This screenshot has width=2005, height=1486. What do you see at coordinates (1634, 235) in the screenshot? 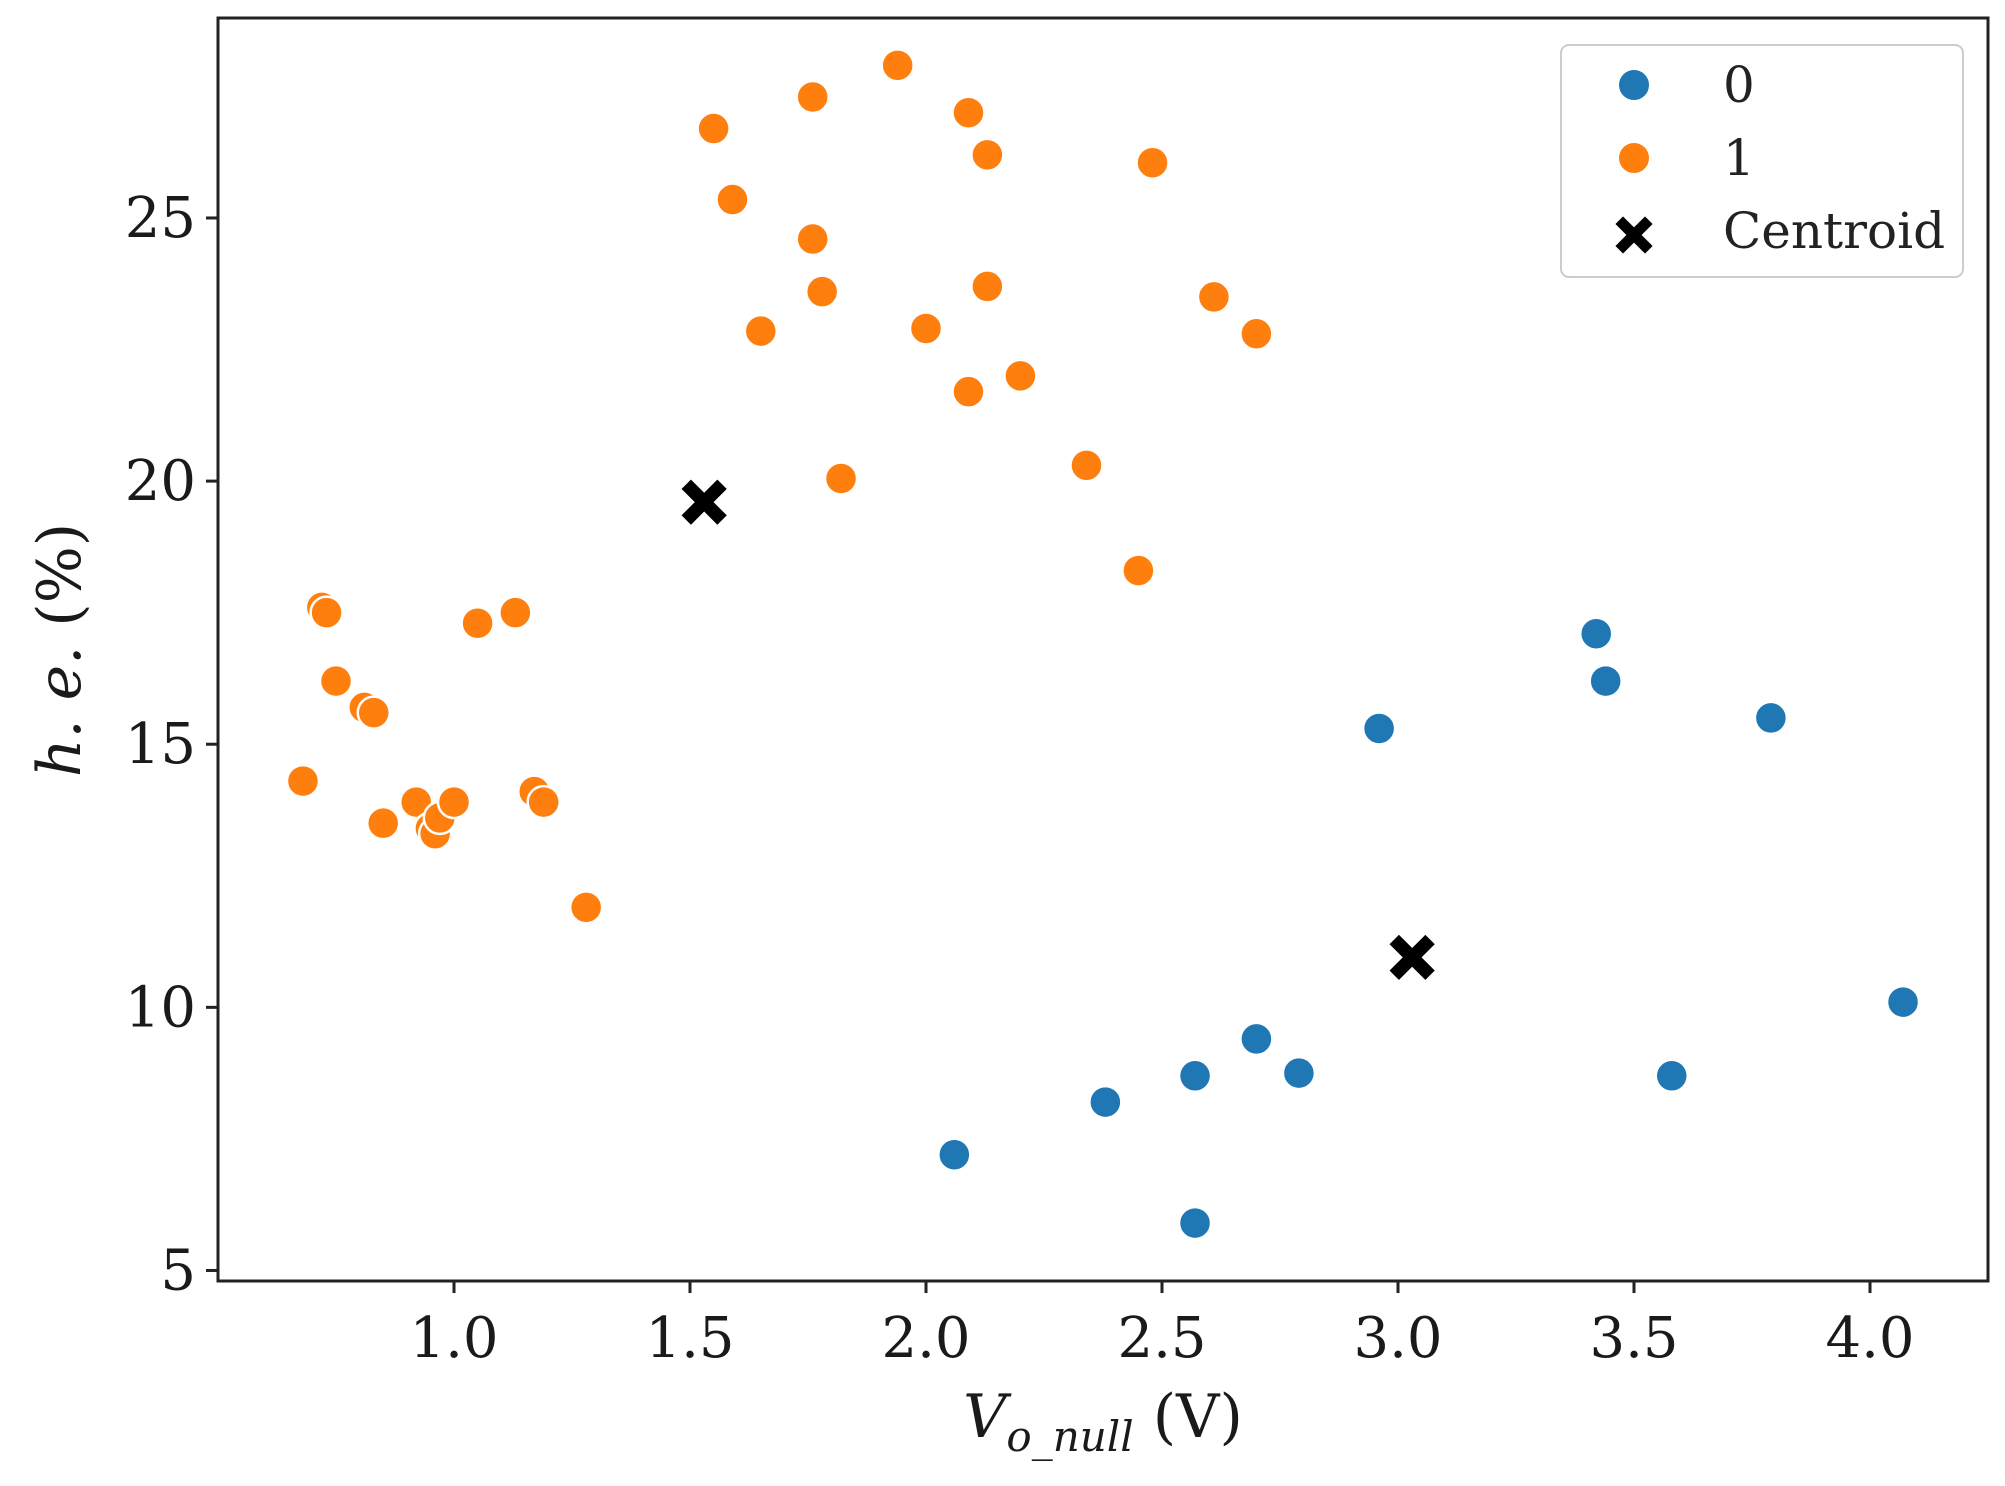
I see `legend-marker-centroid` at bounding box center [1634, 235].